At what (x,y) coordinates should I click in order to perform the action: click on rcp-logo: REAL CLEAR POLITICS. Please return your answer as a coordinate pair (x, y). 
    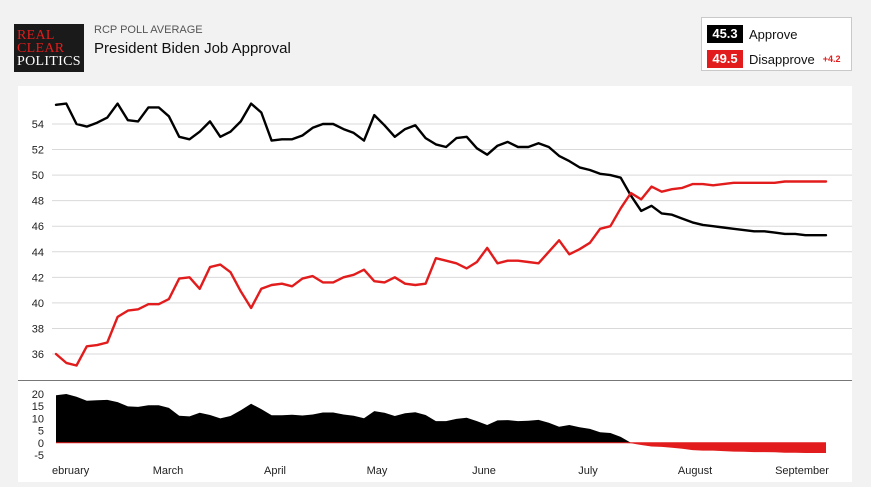
    Looking at the image, I should click on (49, 48).